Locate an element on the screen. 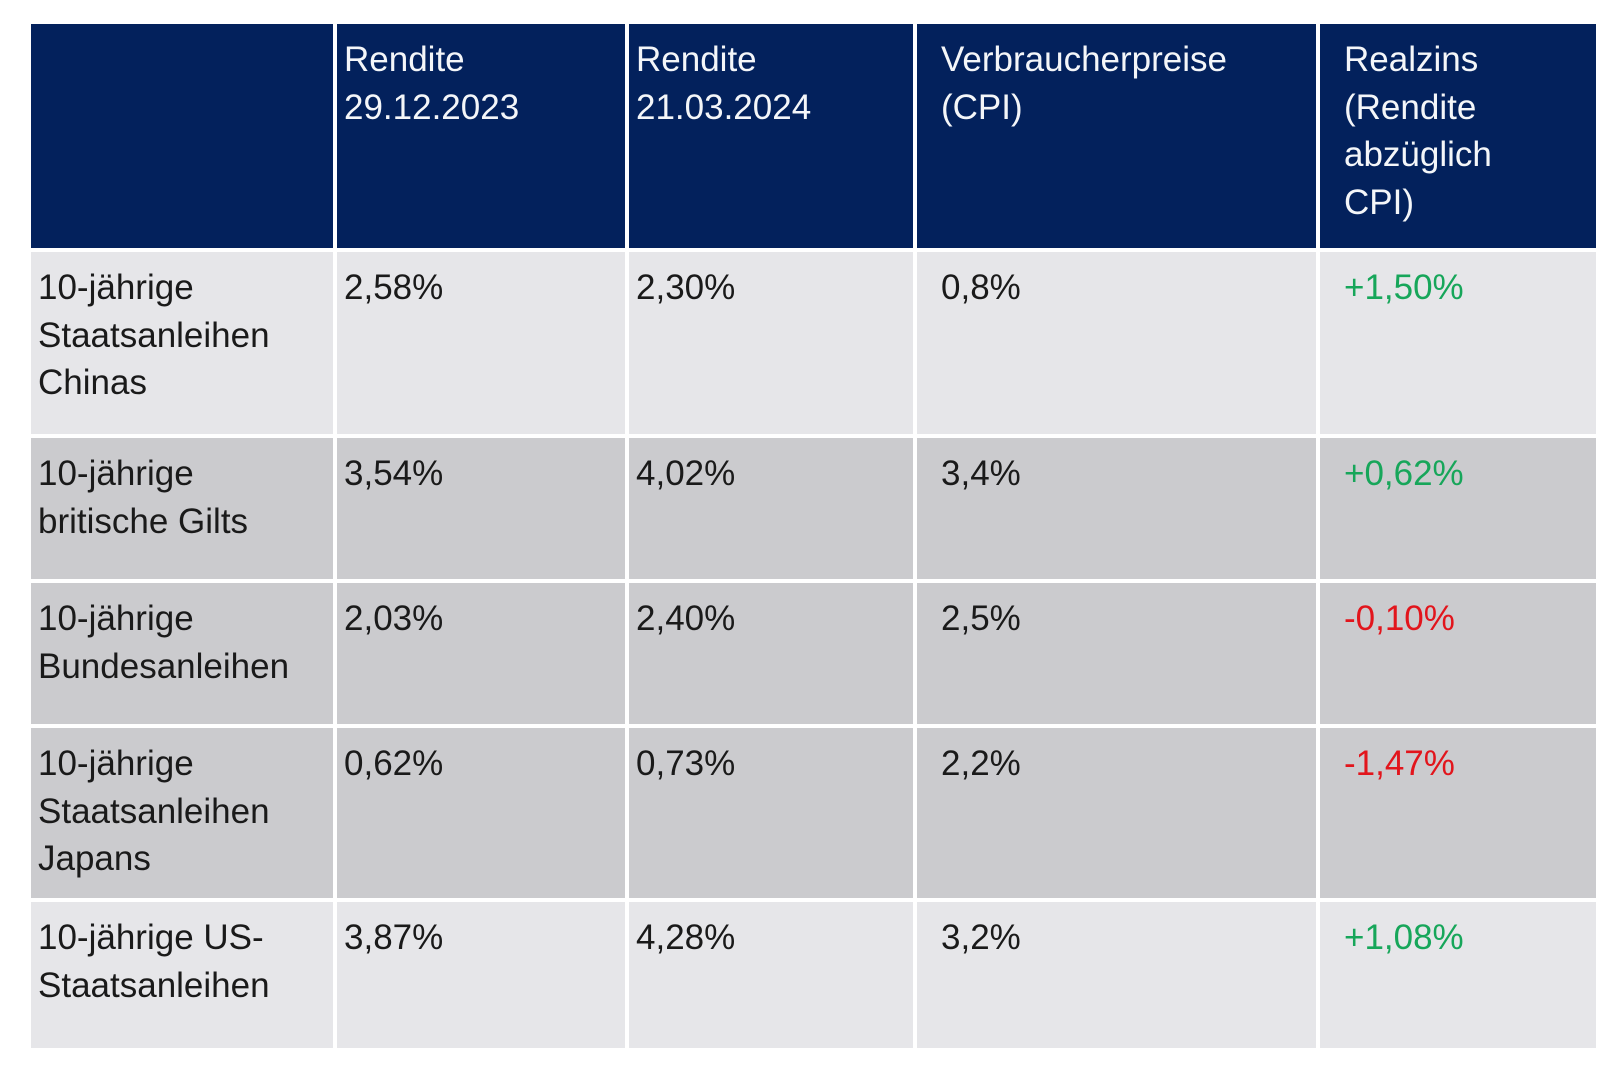 Image resolution: width=1622 pixels, height=1080 pixels. cell-us-rendite-2024: 4,28% is located at coordinates (771, 975).